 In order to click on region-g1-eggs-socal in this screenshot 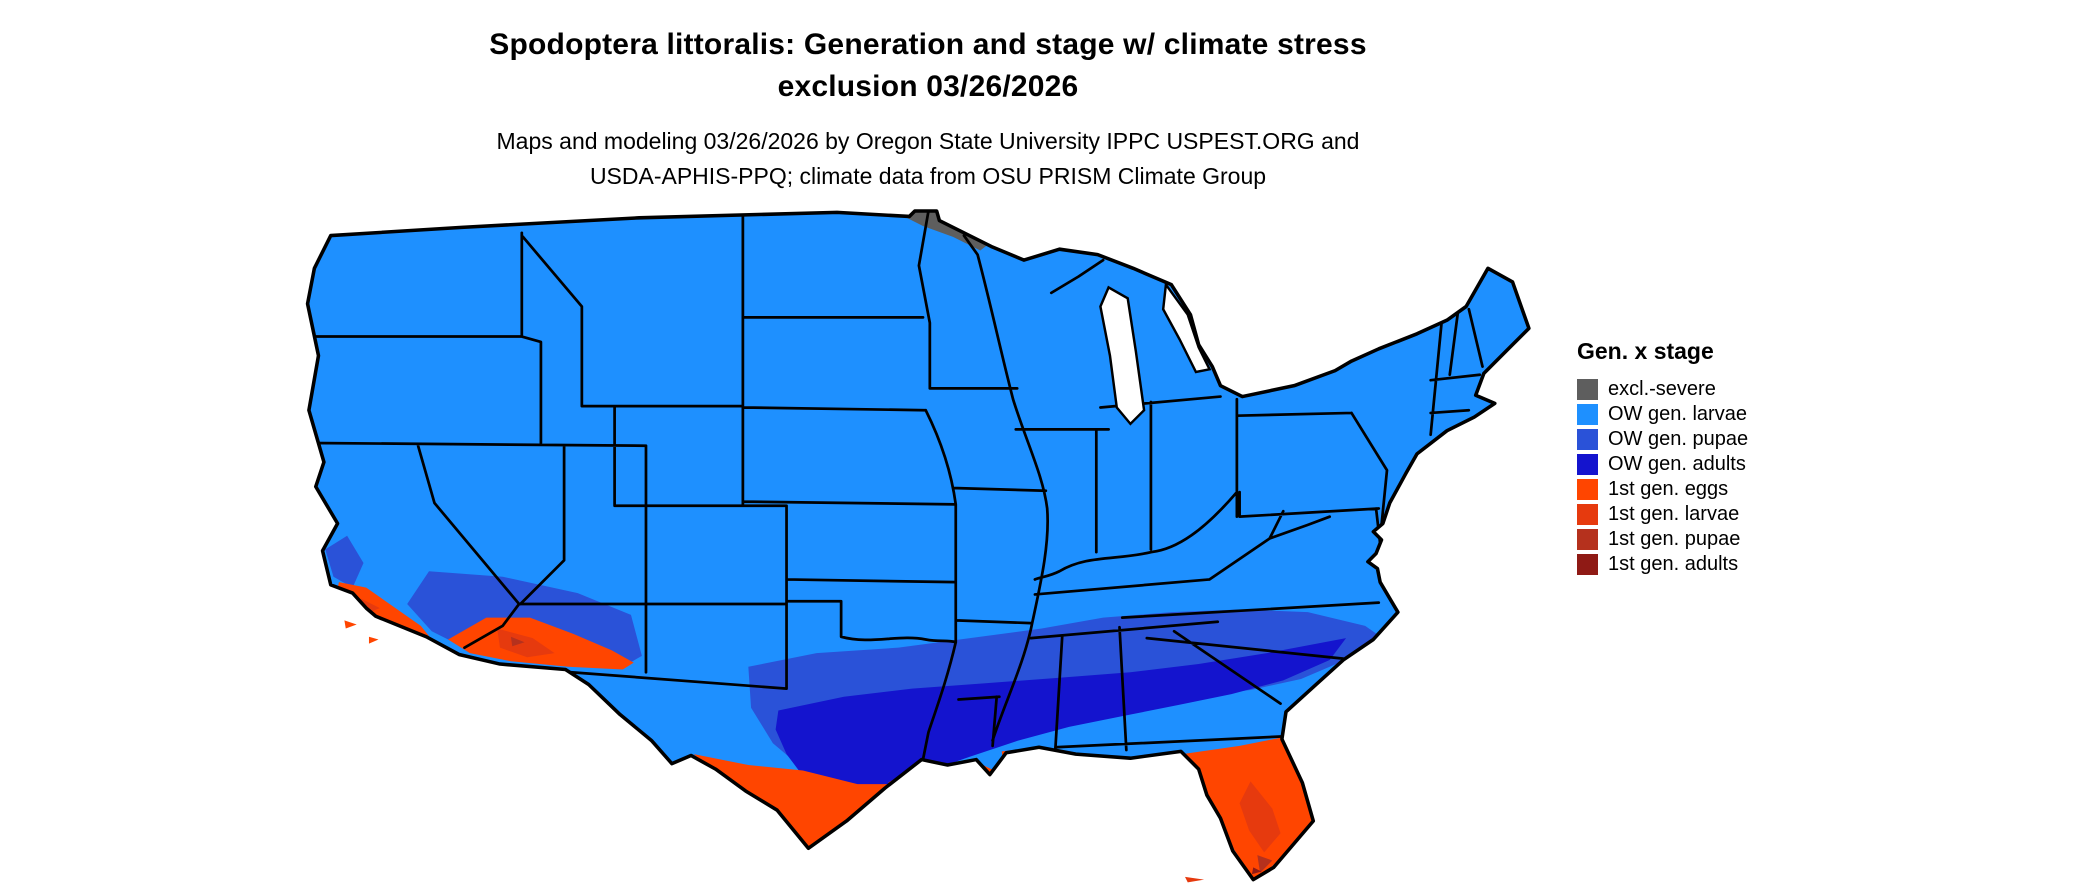, I will do `click(384, 611)`.